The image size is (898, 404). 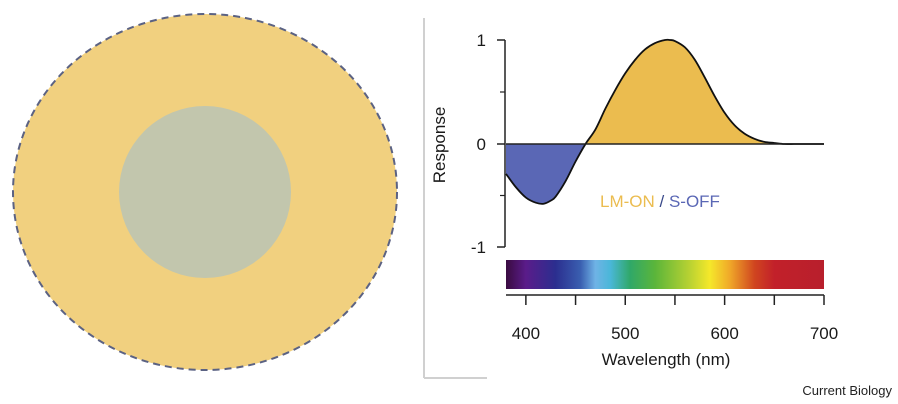 I want to click on x-tick-label: 600, so click(x=724, y=333).